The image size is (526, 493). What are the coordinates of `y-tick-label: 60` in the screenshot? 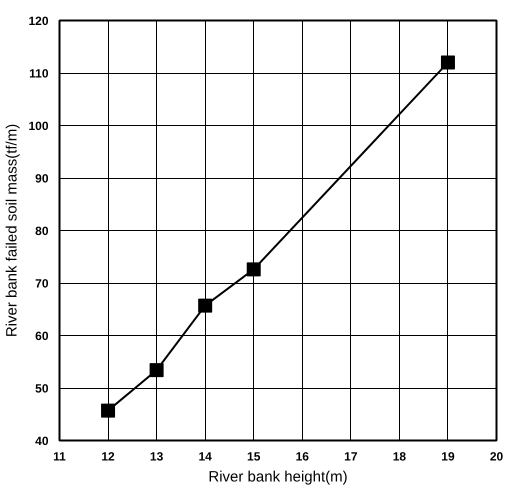 It's located at (42, 336).